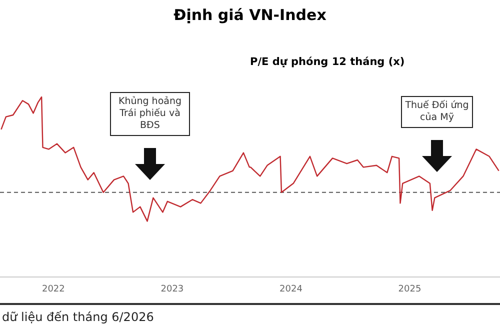 Image resolution: width=500 pixels, height=333 pixels. Describe the element at coordinates (250, 15) in the screenshot. I see `chart-title: Định giá VN-Index` at that location.